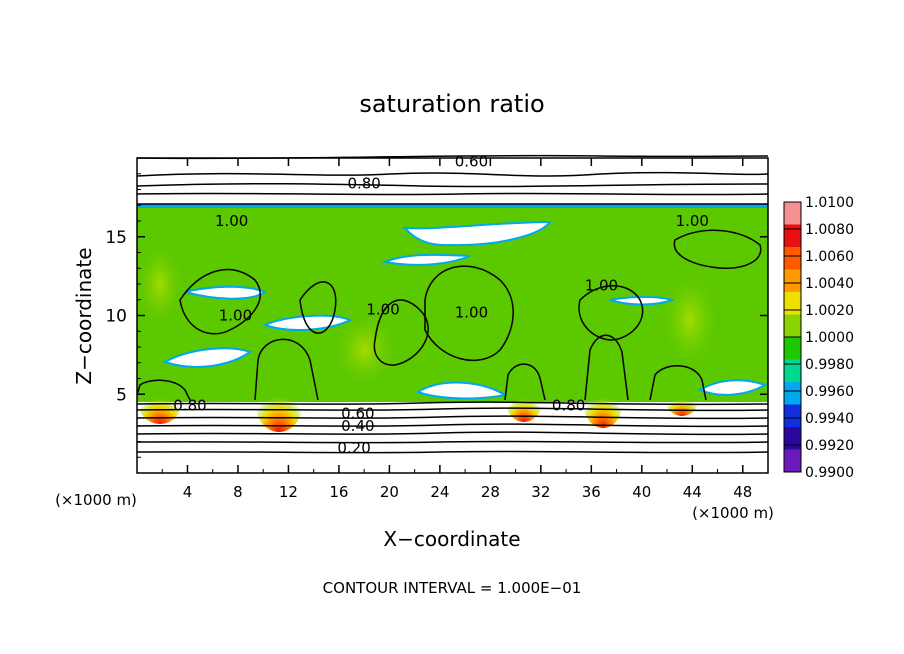  What do you see at coordinates (829, 203) in the screenshot?
I see `colorbar-label: 1.0100` at bounding box center [829, 203].